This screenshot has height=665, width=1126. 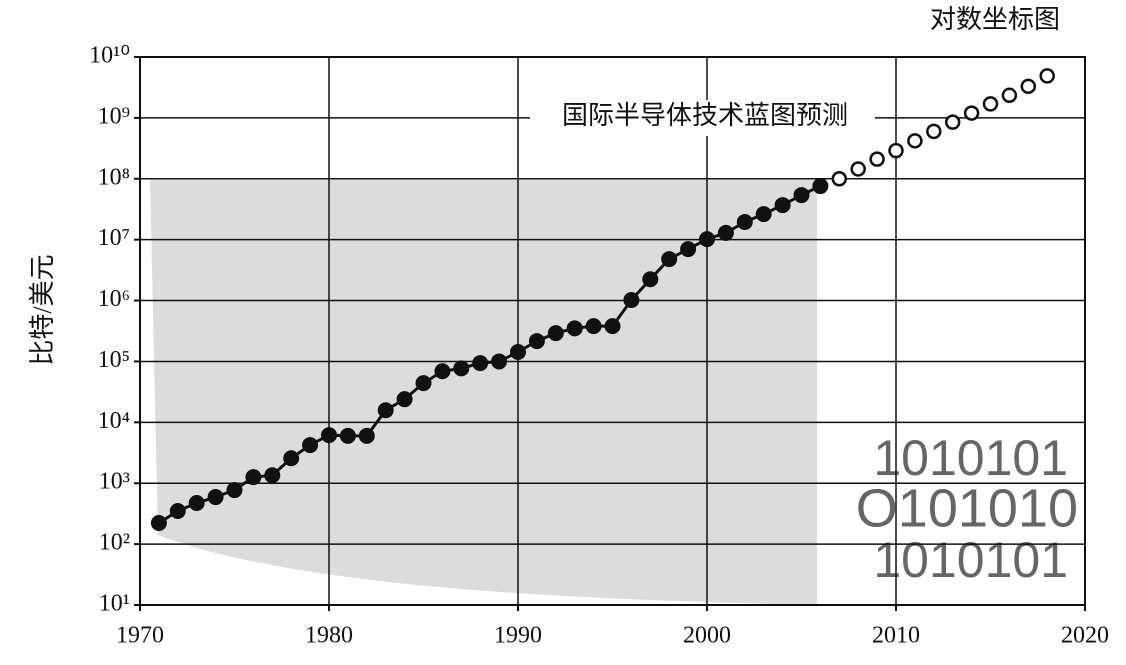 What do you see at coordinates (114, 543) in the screenshot?
I see `y-tick-label: 10²` at bounding box center [114, 543].